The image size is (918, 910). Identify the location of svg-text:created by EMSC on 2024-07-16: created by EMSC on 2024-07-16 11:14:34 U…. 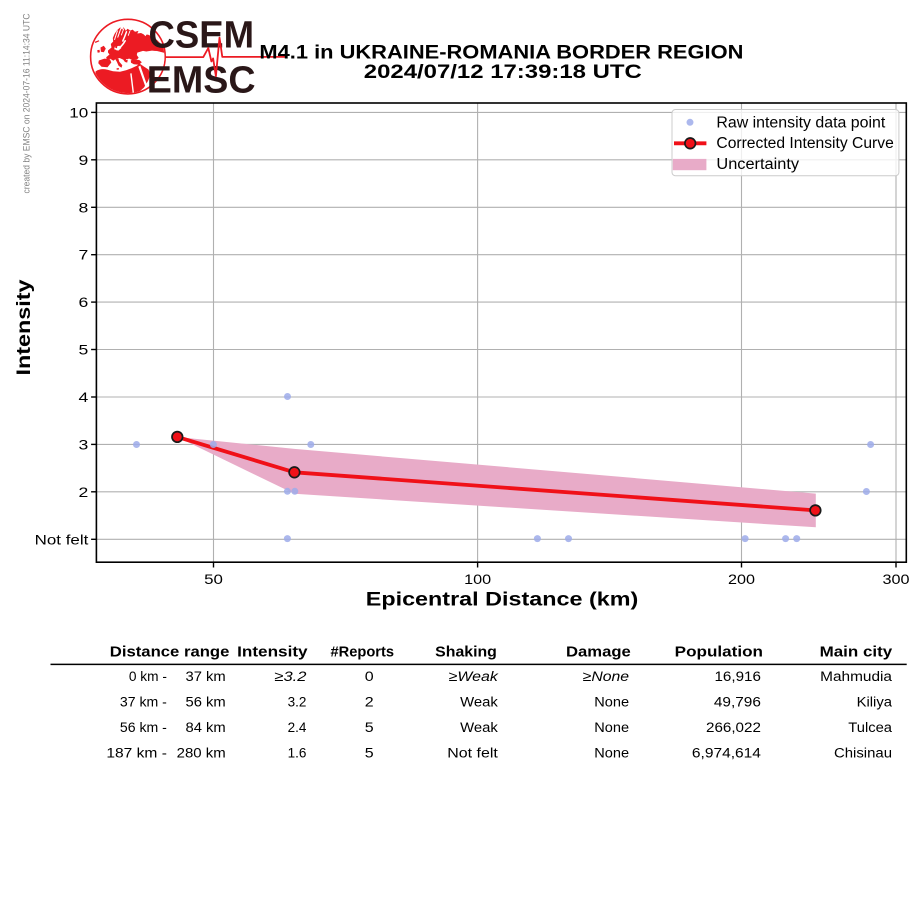
(27, 103).